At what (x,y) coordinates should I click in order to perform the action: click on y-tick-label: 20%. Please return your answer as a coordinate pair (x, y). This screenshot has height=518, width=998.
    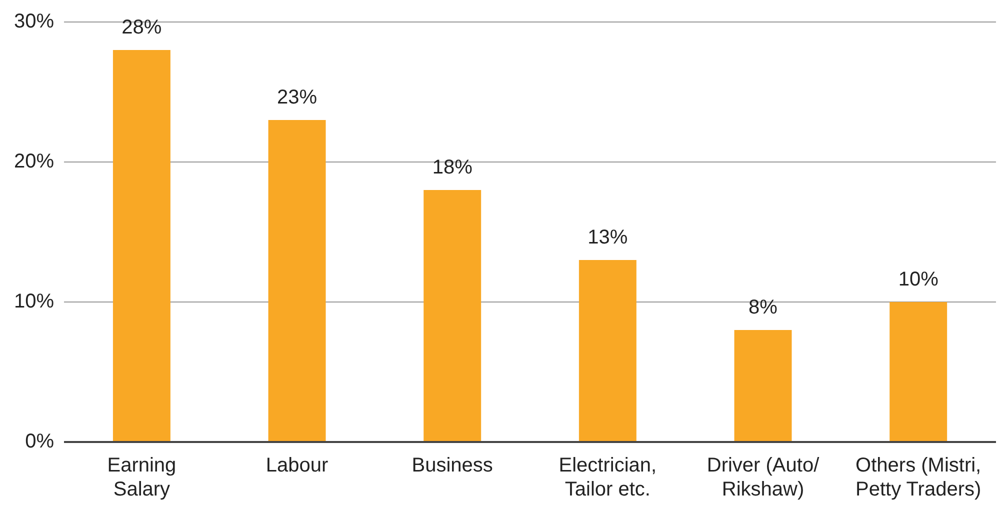
    Looking at the image, I should click on (34, 161).